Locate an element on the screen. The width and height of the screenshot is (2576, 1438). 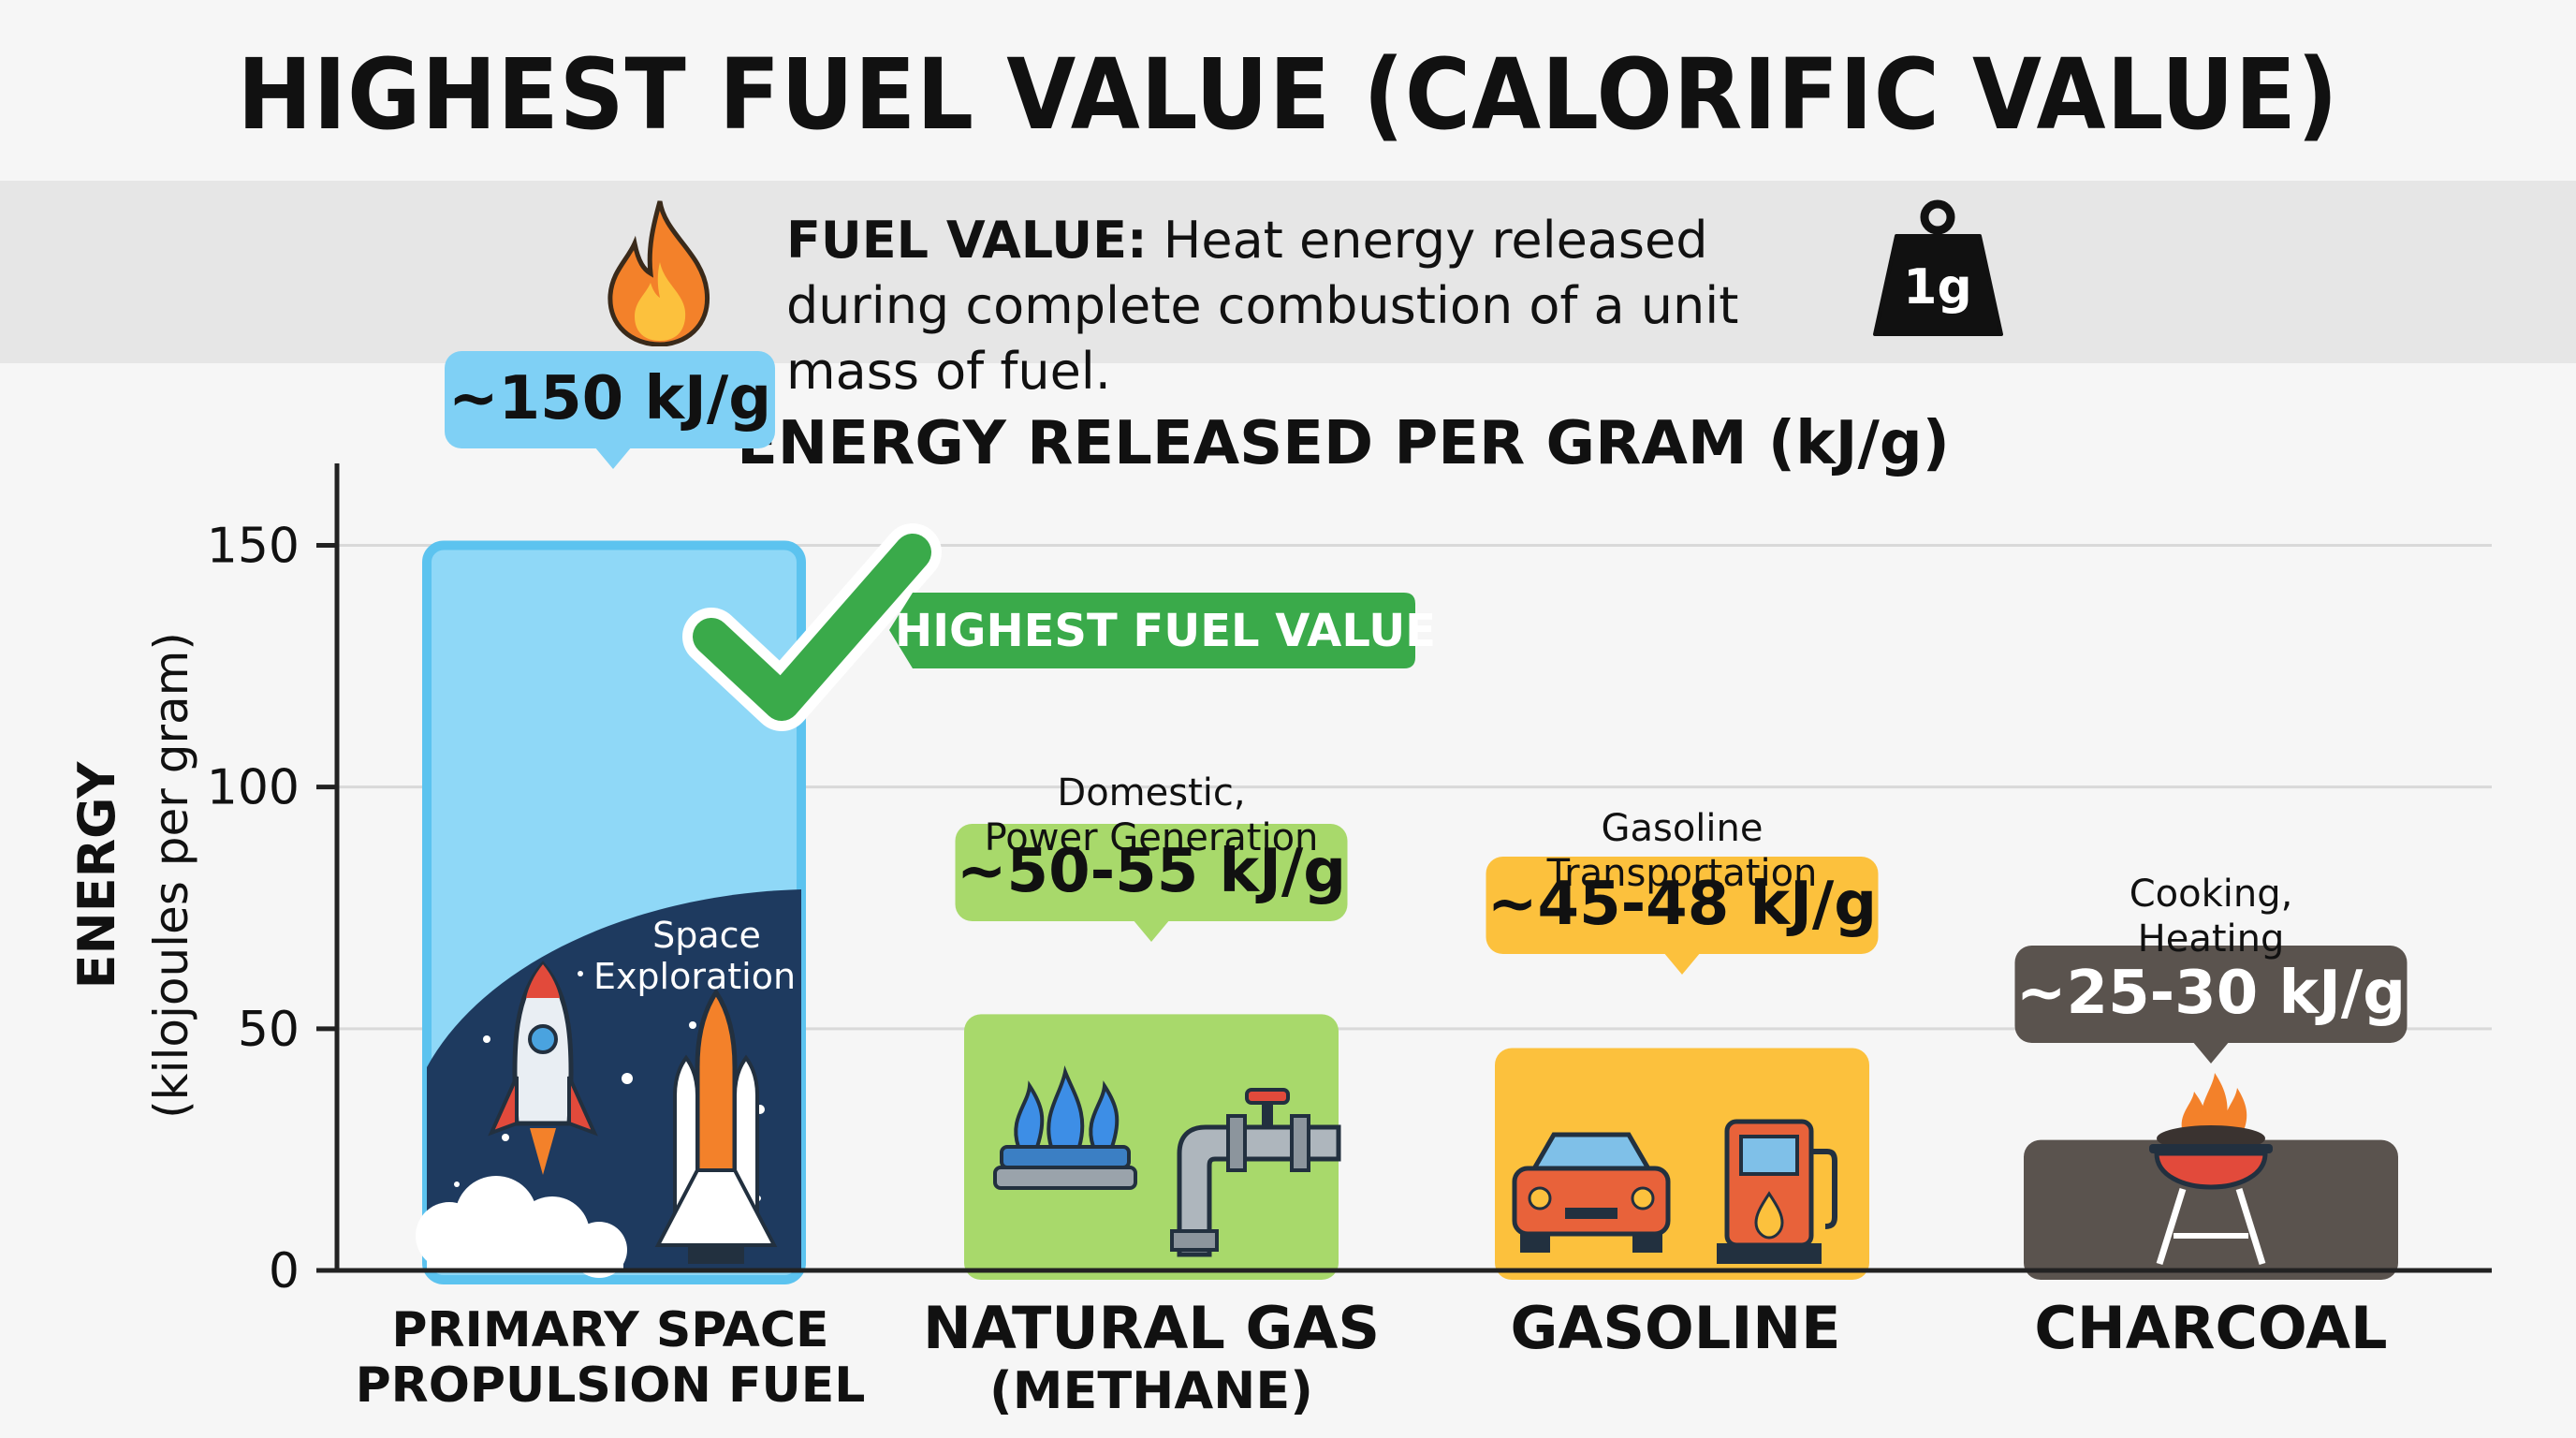
value-label: ~50-55 kJ/g is located at coordinates (1151, 871).